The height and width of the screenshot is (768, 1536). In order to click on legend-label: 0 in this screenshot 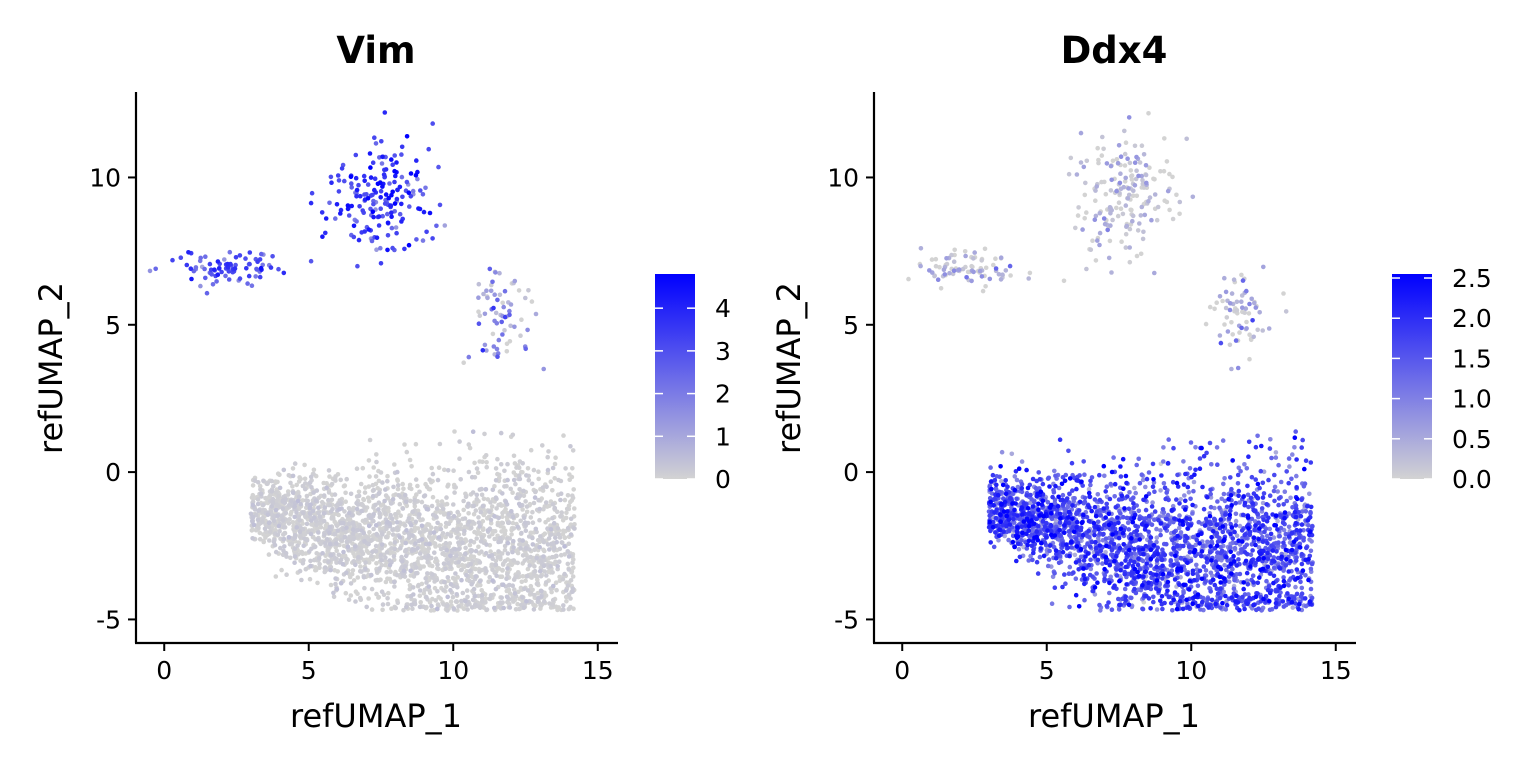, I will do `click(723, 479)`.